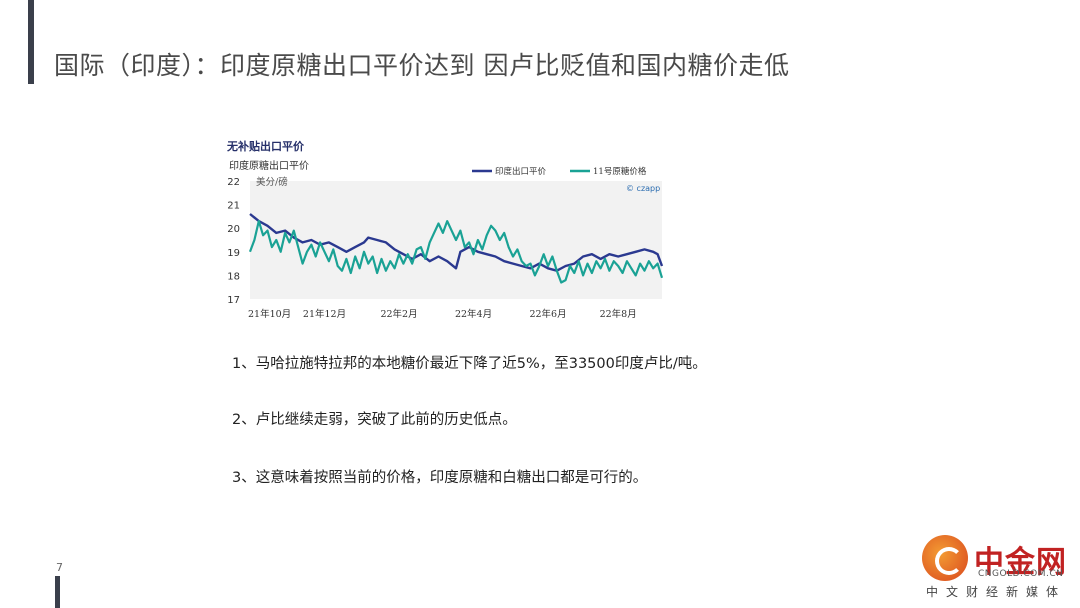 Image resolution: width=1080 pixels, height=608 pixels. What do you see at coordinates (996, 592) in the screenshot?
I see `logo-tagline: 中文财经新媒体` at bounding box center [996, 592].